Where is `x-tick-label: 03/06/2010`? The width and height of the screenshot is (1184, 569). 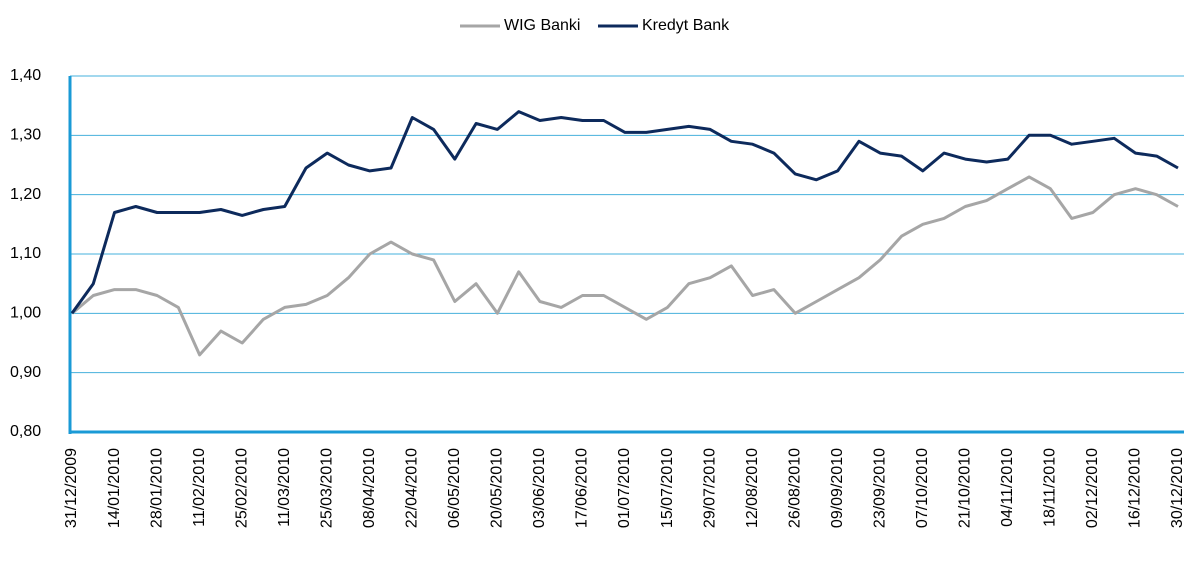 x-tick-label: 03/06/2010 is located at coordinates (539, 488).